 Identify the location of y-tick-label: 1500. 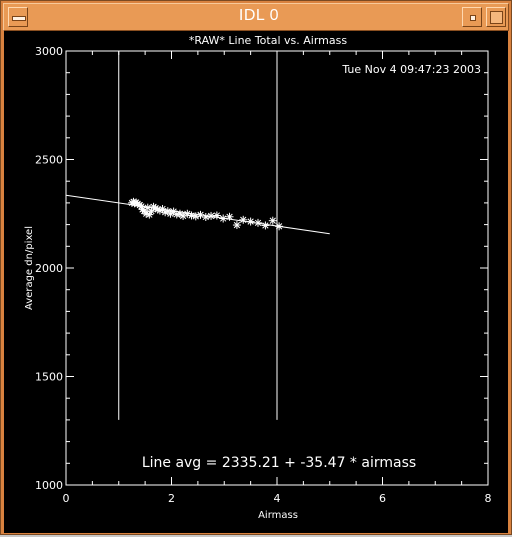
(49, 377).